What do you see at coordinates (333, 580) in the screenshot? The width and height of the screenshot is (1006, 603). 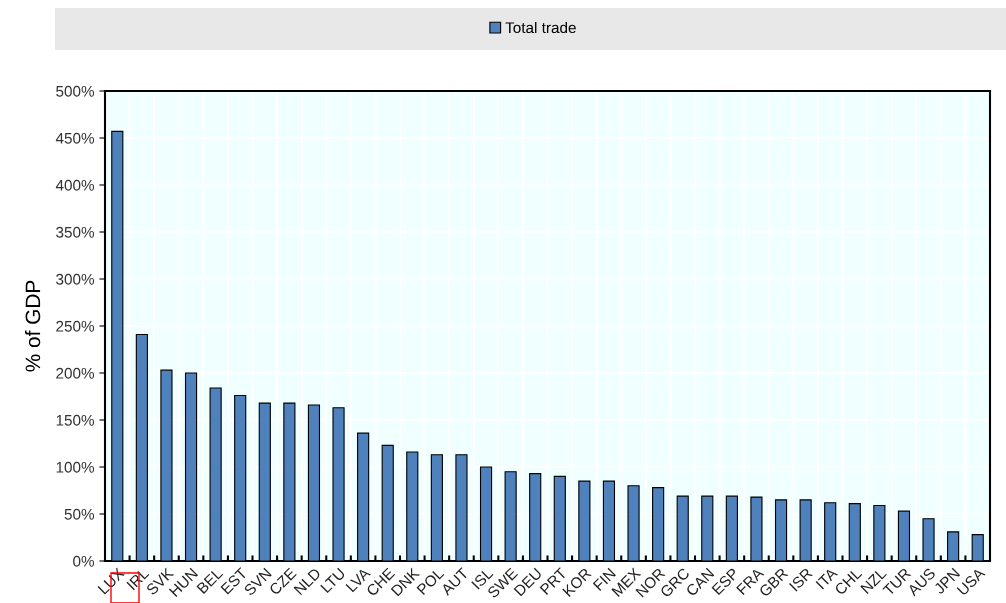 I see `x-tick-label: LTU` at bounding box center [333, 580].